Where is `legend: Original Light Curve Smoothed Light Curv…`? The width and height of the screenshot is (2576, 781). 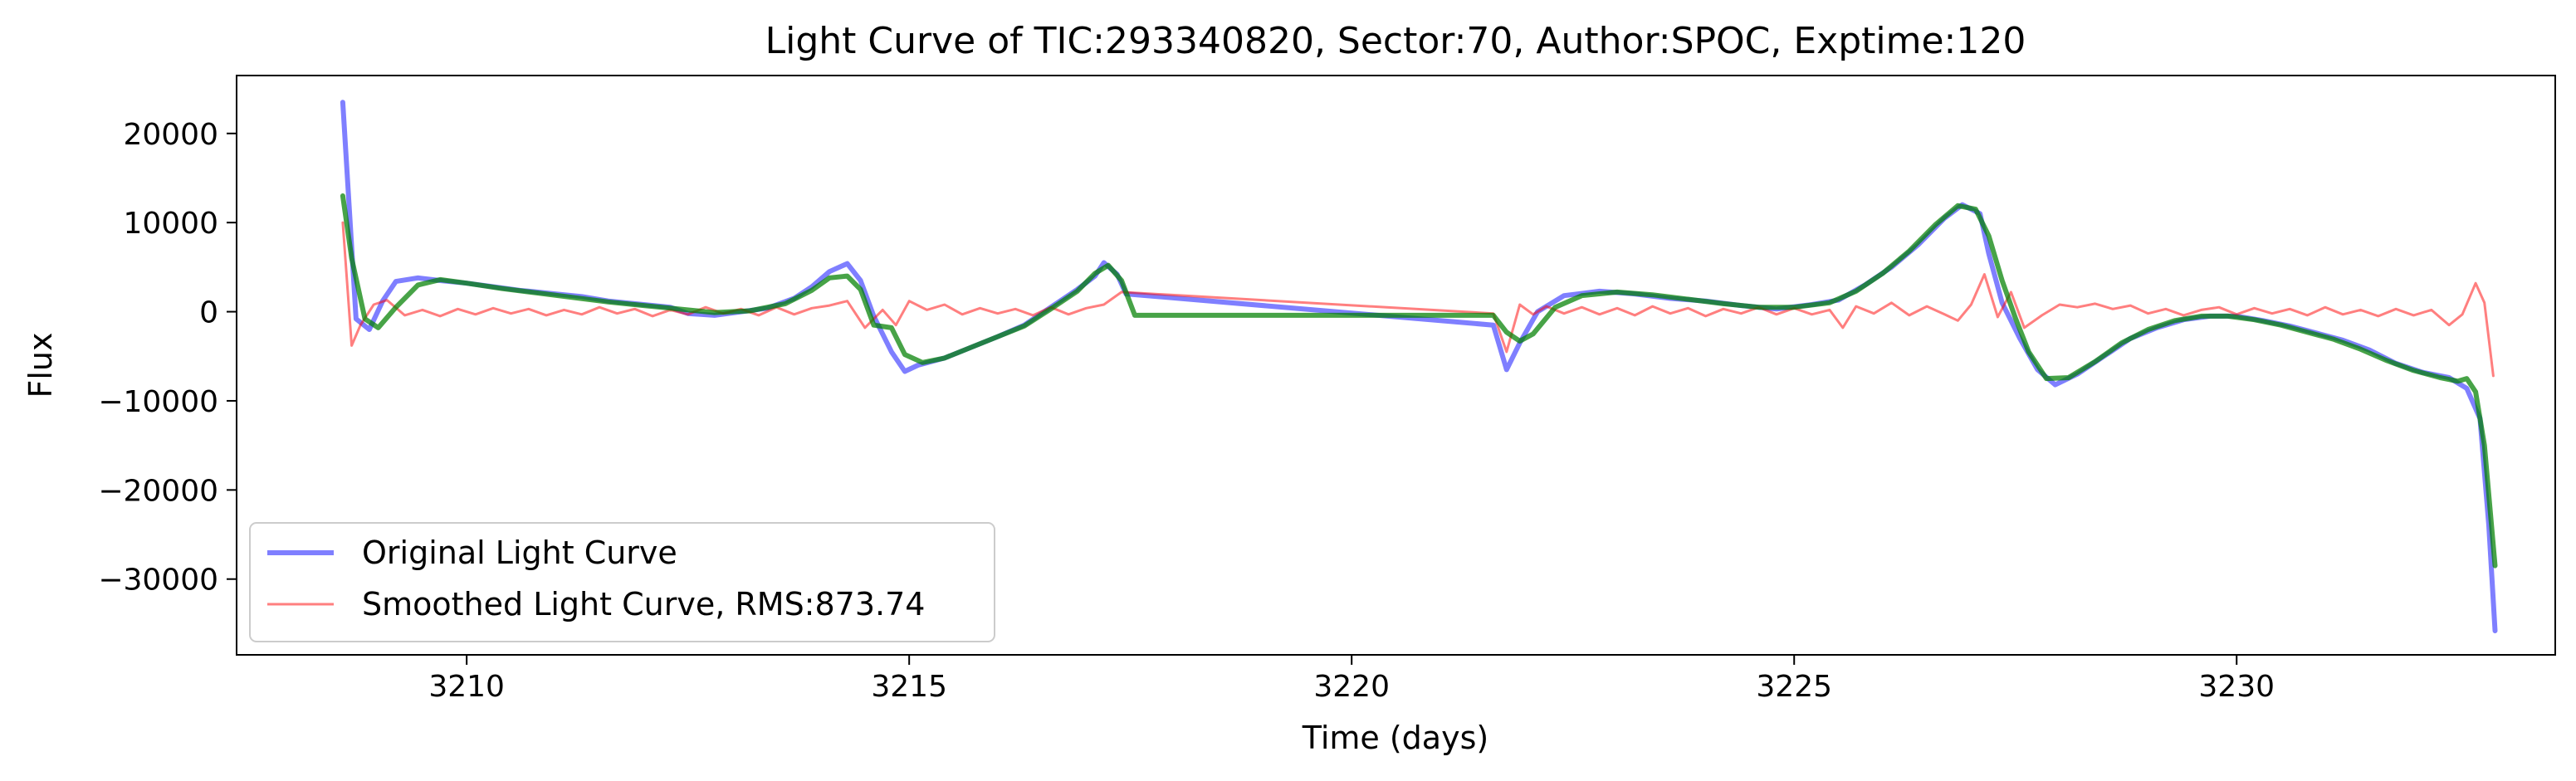 legend: Original Light Curve Smoothed Light Curv… is located at coordinates (622, 582).